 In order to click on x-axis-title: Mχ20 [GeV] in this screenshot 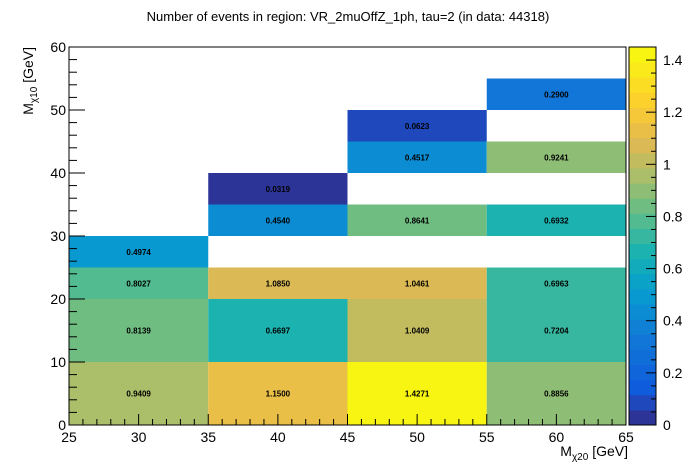, I will do `click(594, 453)`.